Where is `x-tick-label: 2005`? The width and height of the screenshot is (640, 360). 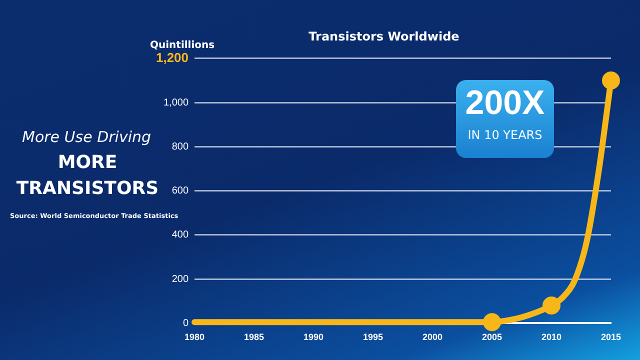
x-tick-label: 2005 is located at coordinates (492, 337).